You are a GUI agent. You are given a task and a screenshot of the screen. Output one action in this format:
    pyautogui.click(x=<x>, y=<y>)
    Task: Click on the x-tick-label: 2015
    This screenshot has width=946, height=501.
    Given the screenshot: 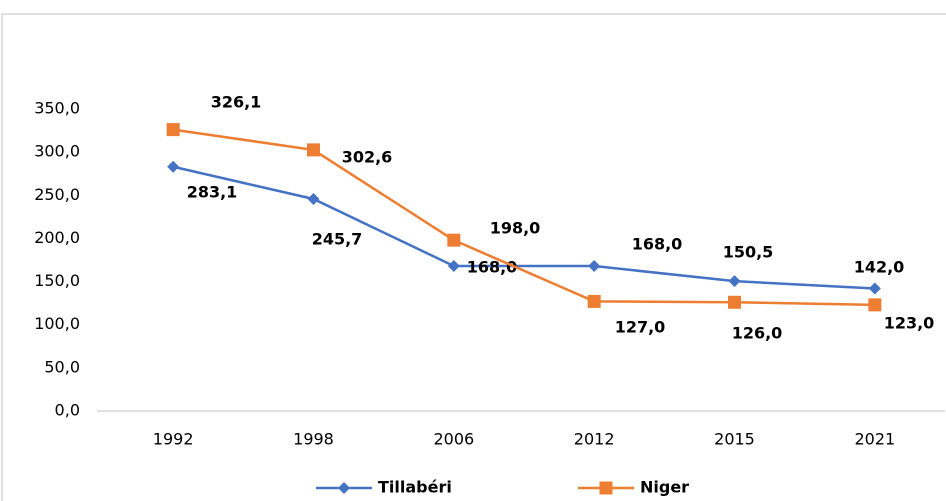 What is the action you would take?
    pyautogui.click(x=734, y=439)
    